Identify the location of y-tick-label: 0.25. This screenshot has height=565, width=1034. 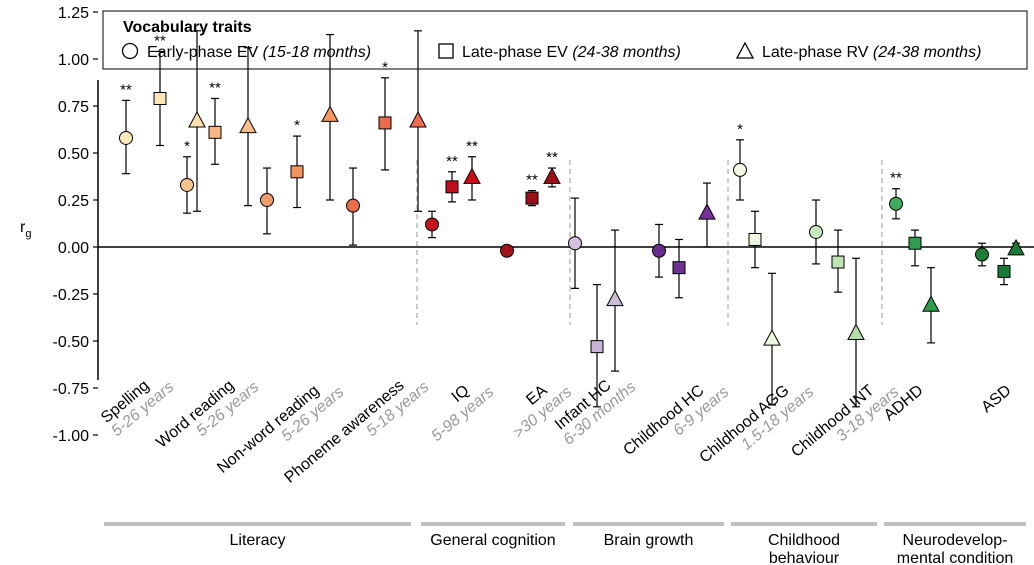
(73, 201).